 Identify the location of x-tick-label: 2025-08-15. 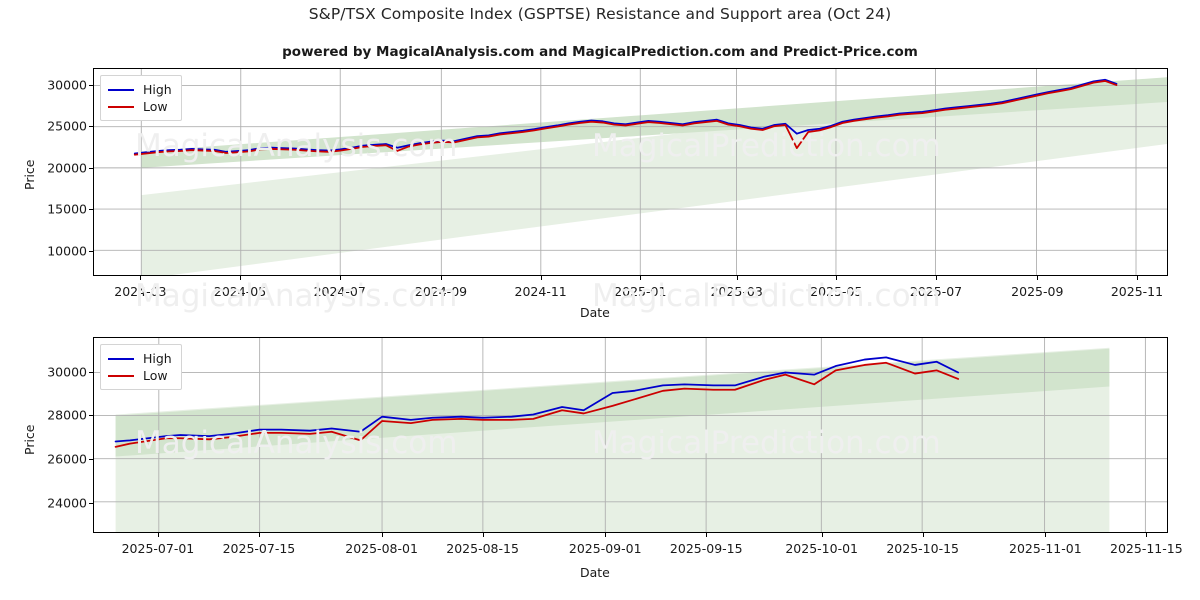
(482, 548).